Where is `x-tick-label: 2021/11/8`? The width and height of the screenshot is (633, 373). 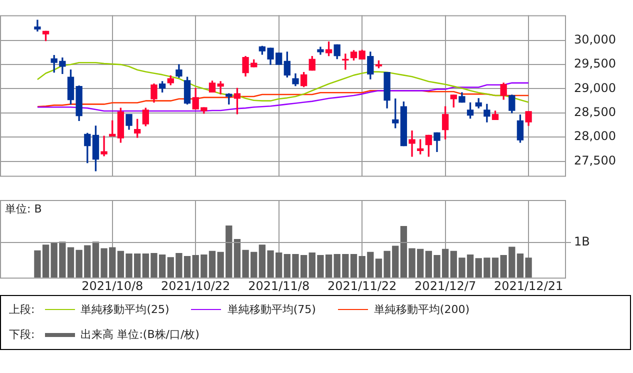 x-tick-label: 2021/11/8 is located at coordinates (279, 285).